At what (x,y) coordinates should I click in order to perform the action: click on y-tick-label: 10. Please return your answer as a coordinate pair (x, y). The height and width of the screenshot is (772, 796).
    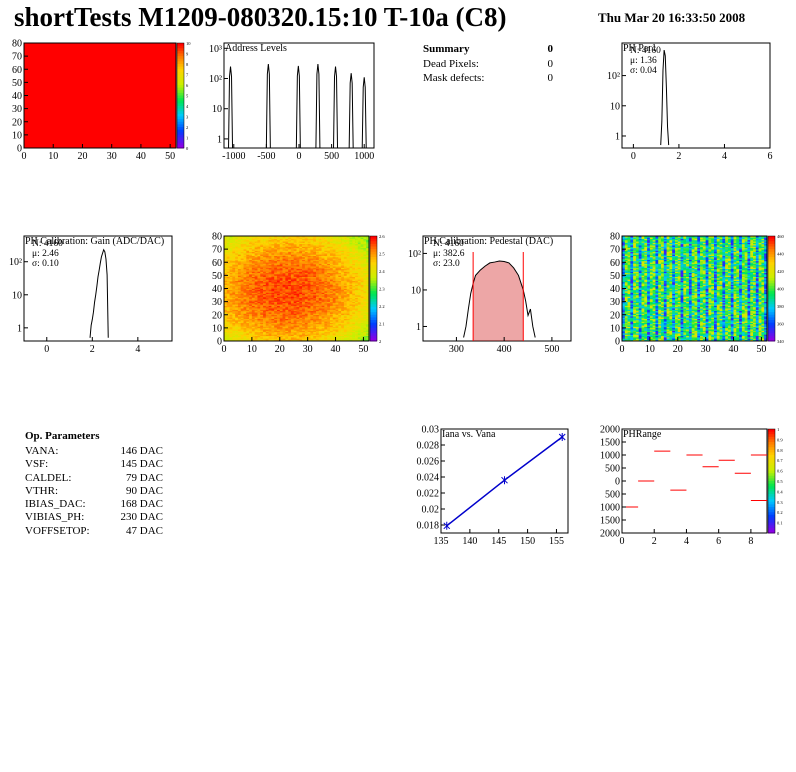
    Looking at the image, I should click on (17, 295).